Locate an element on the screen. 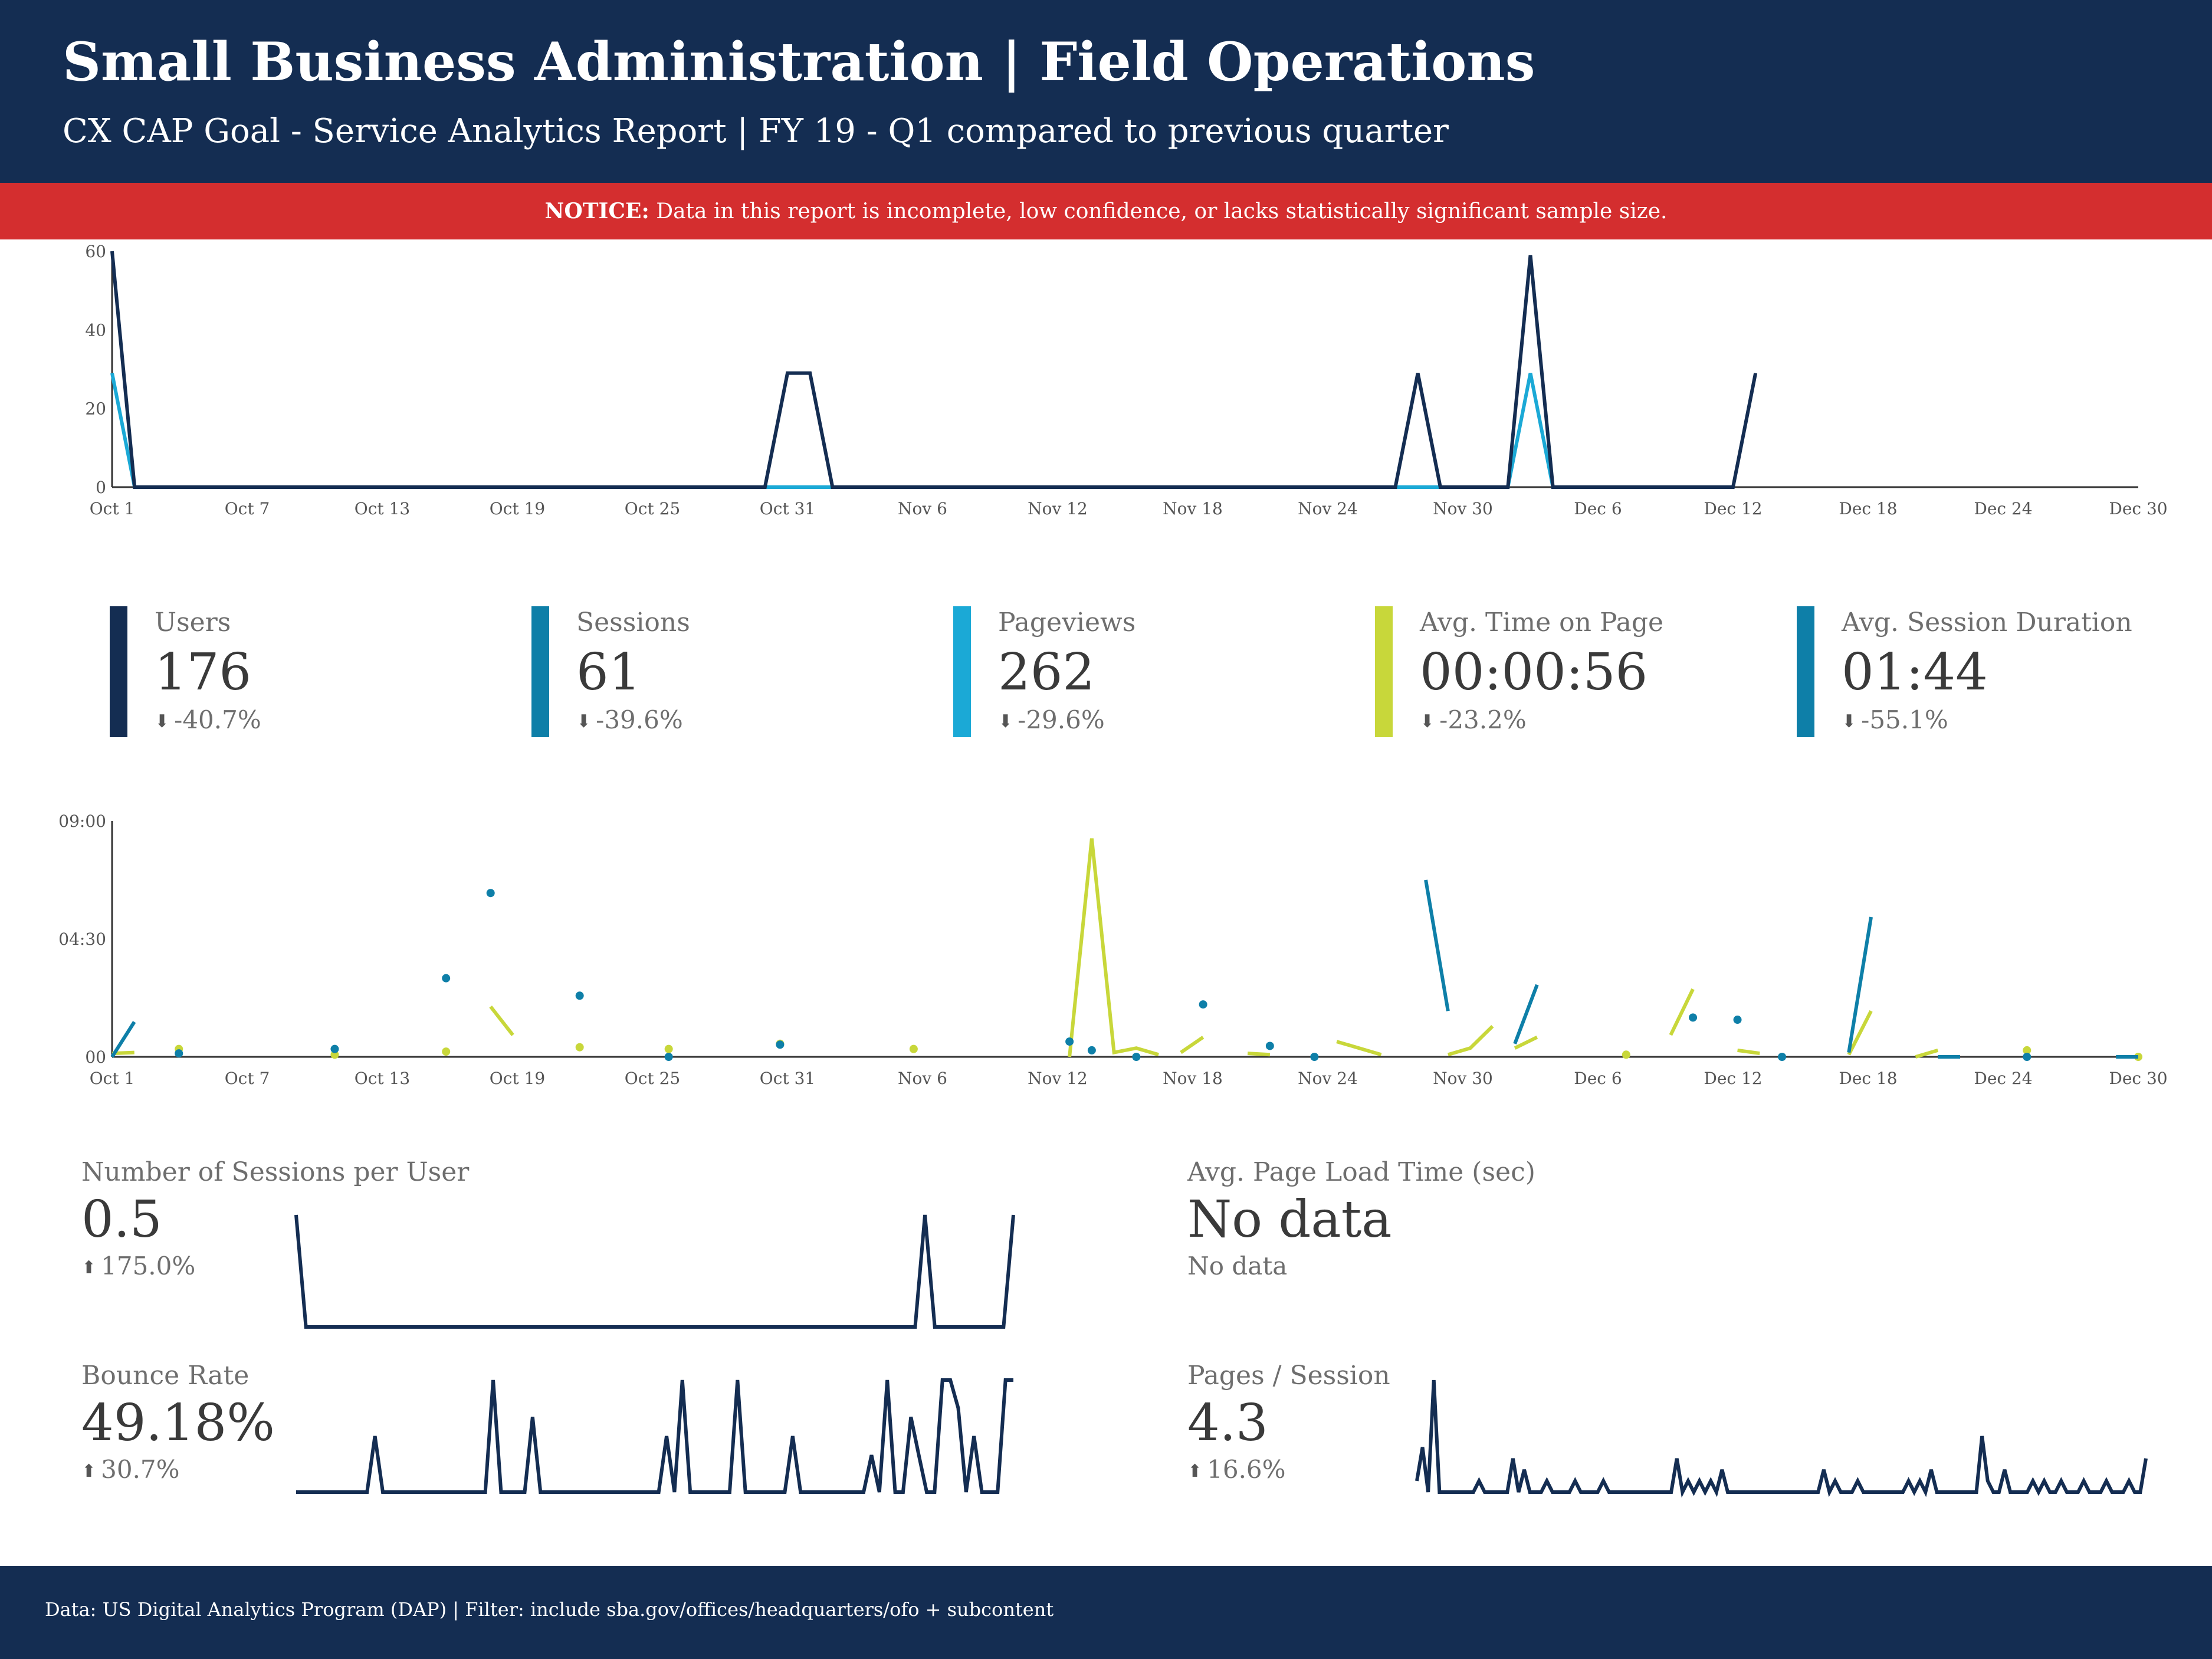 This screenshot has height=1659, width=2212. arrow-up-icon: ⬆ is located at coordinates (89, 1268).